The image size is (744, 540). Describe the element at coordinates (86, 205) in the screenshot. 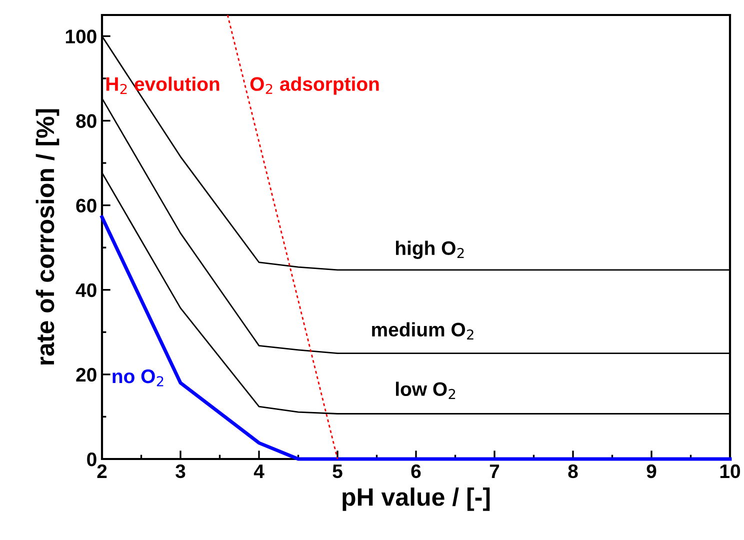

I see `y-tick-label: 60` at that location.